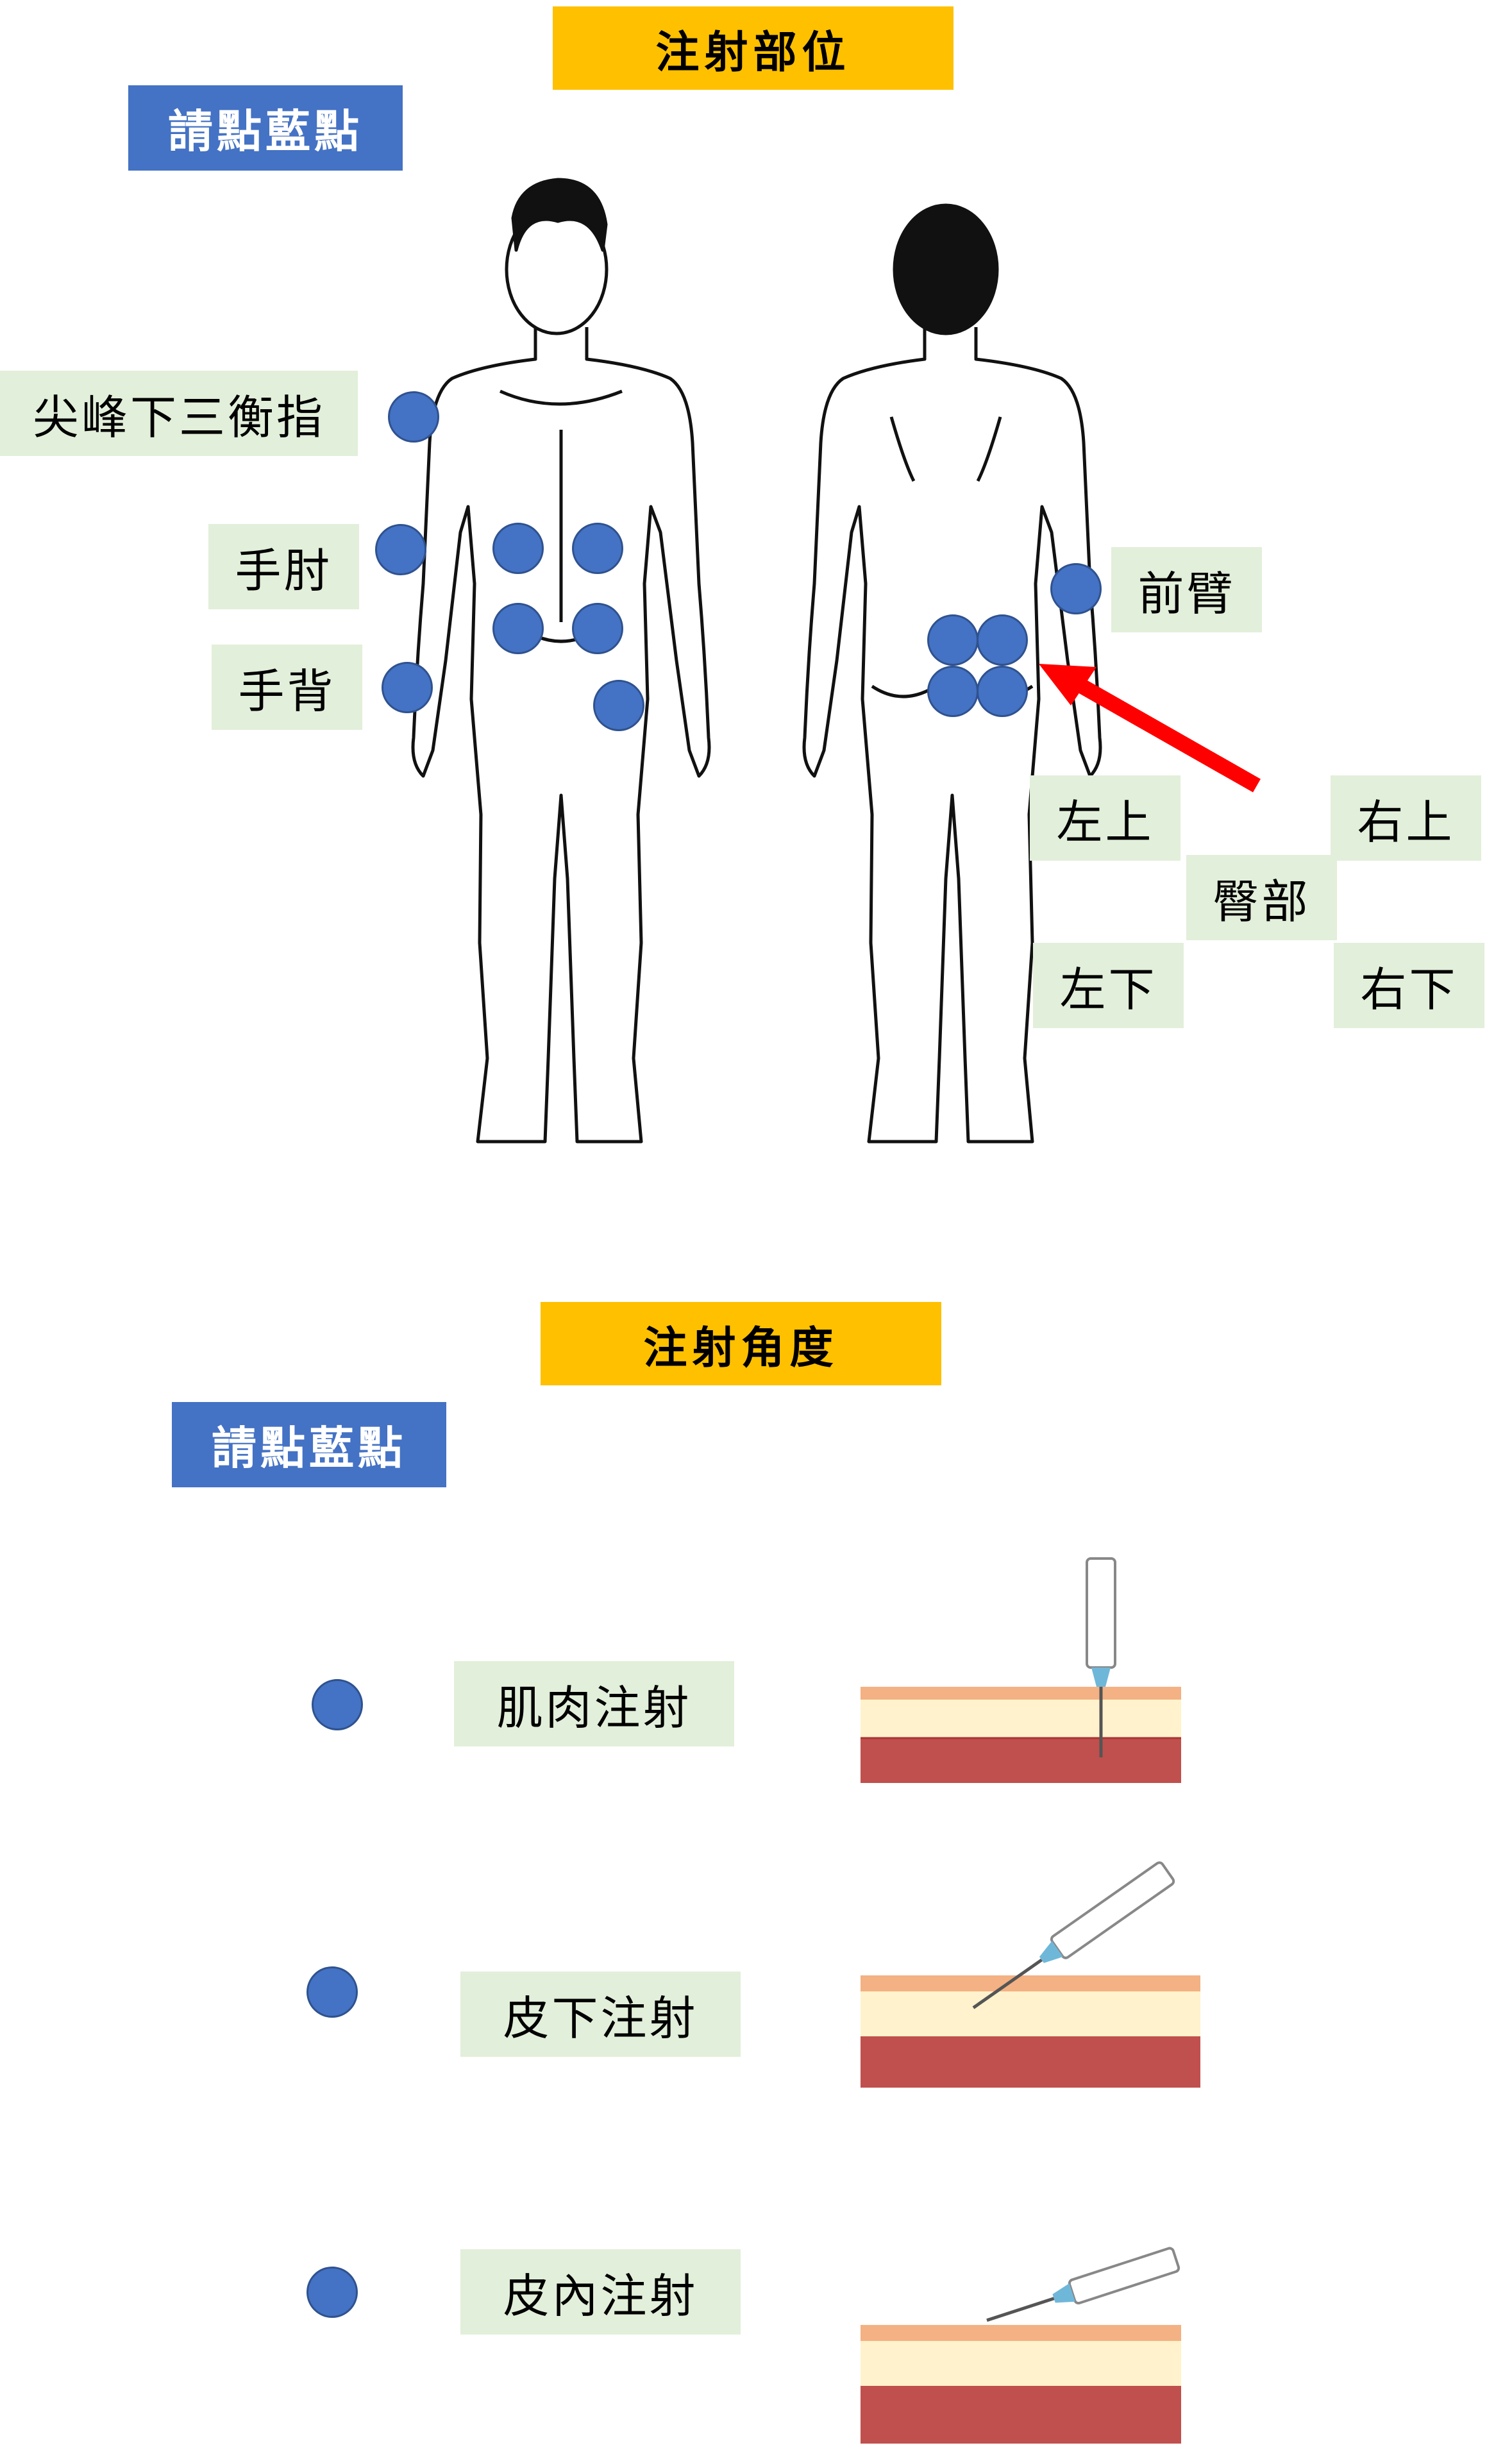 Image resolution: width=1512 pixels, height=2450 pixels. Describe the element at coordinates (332, 1992) in the screenshot. I see `dot-subcutaneous` at that location.